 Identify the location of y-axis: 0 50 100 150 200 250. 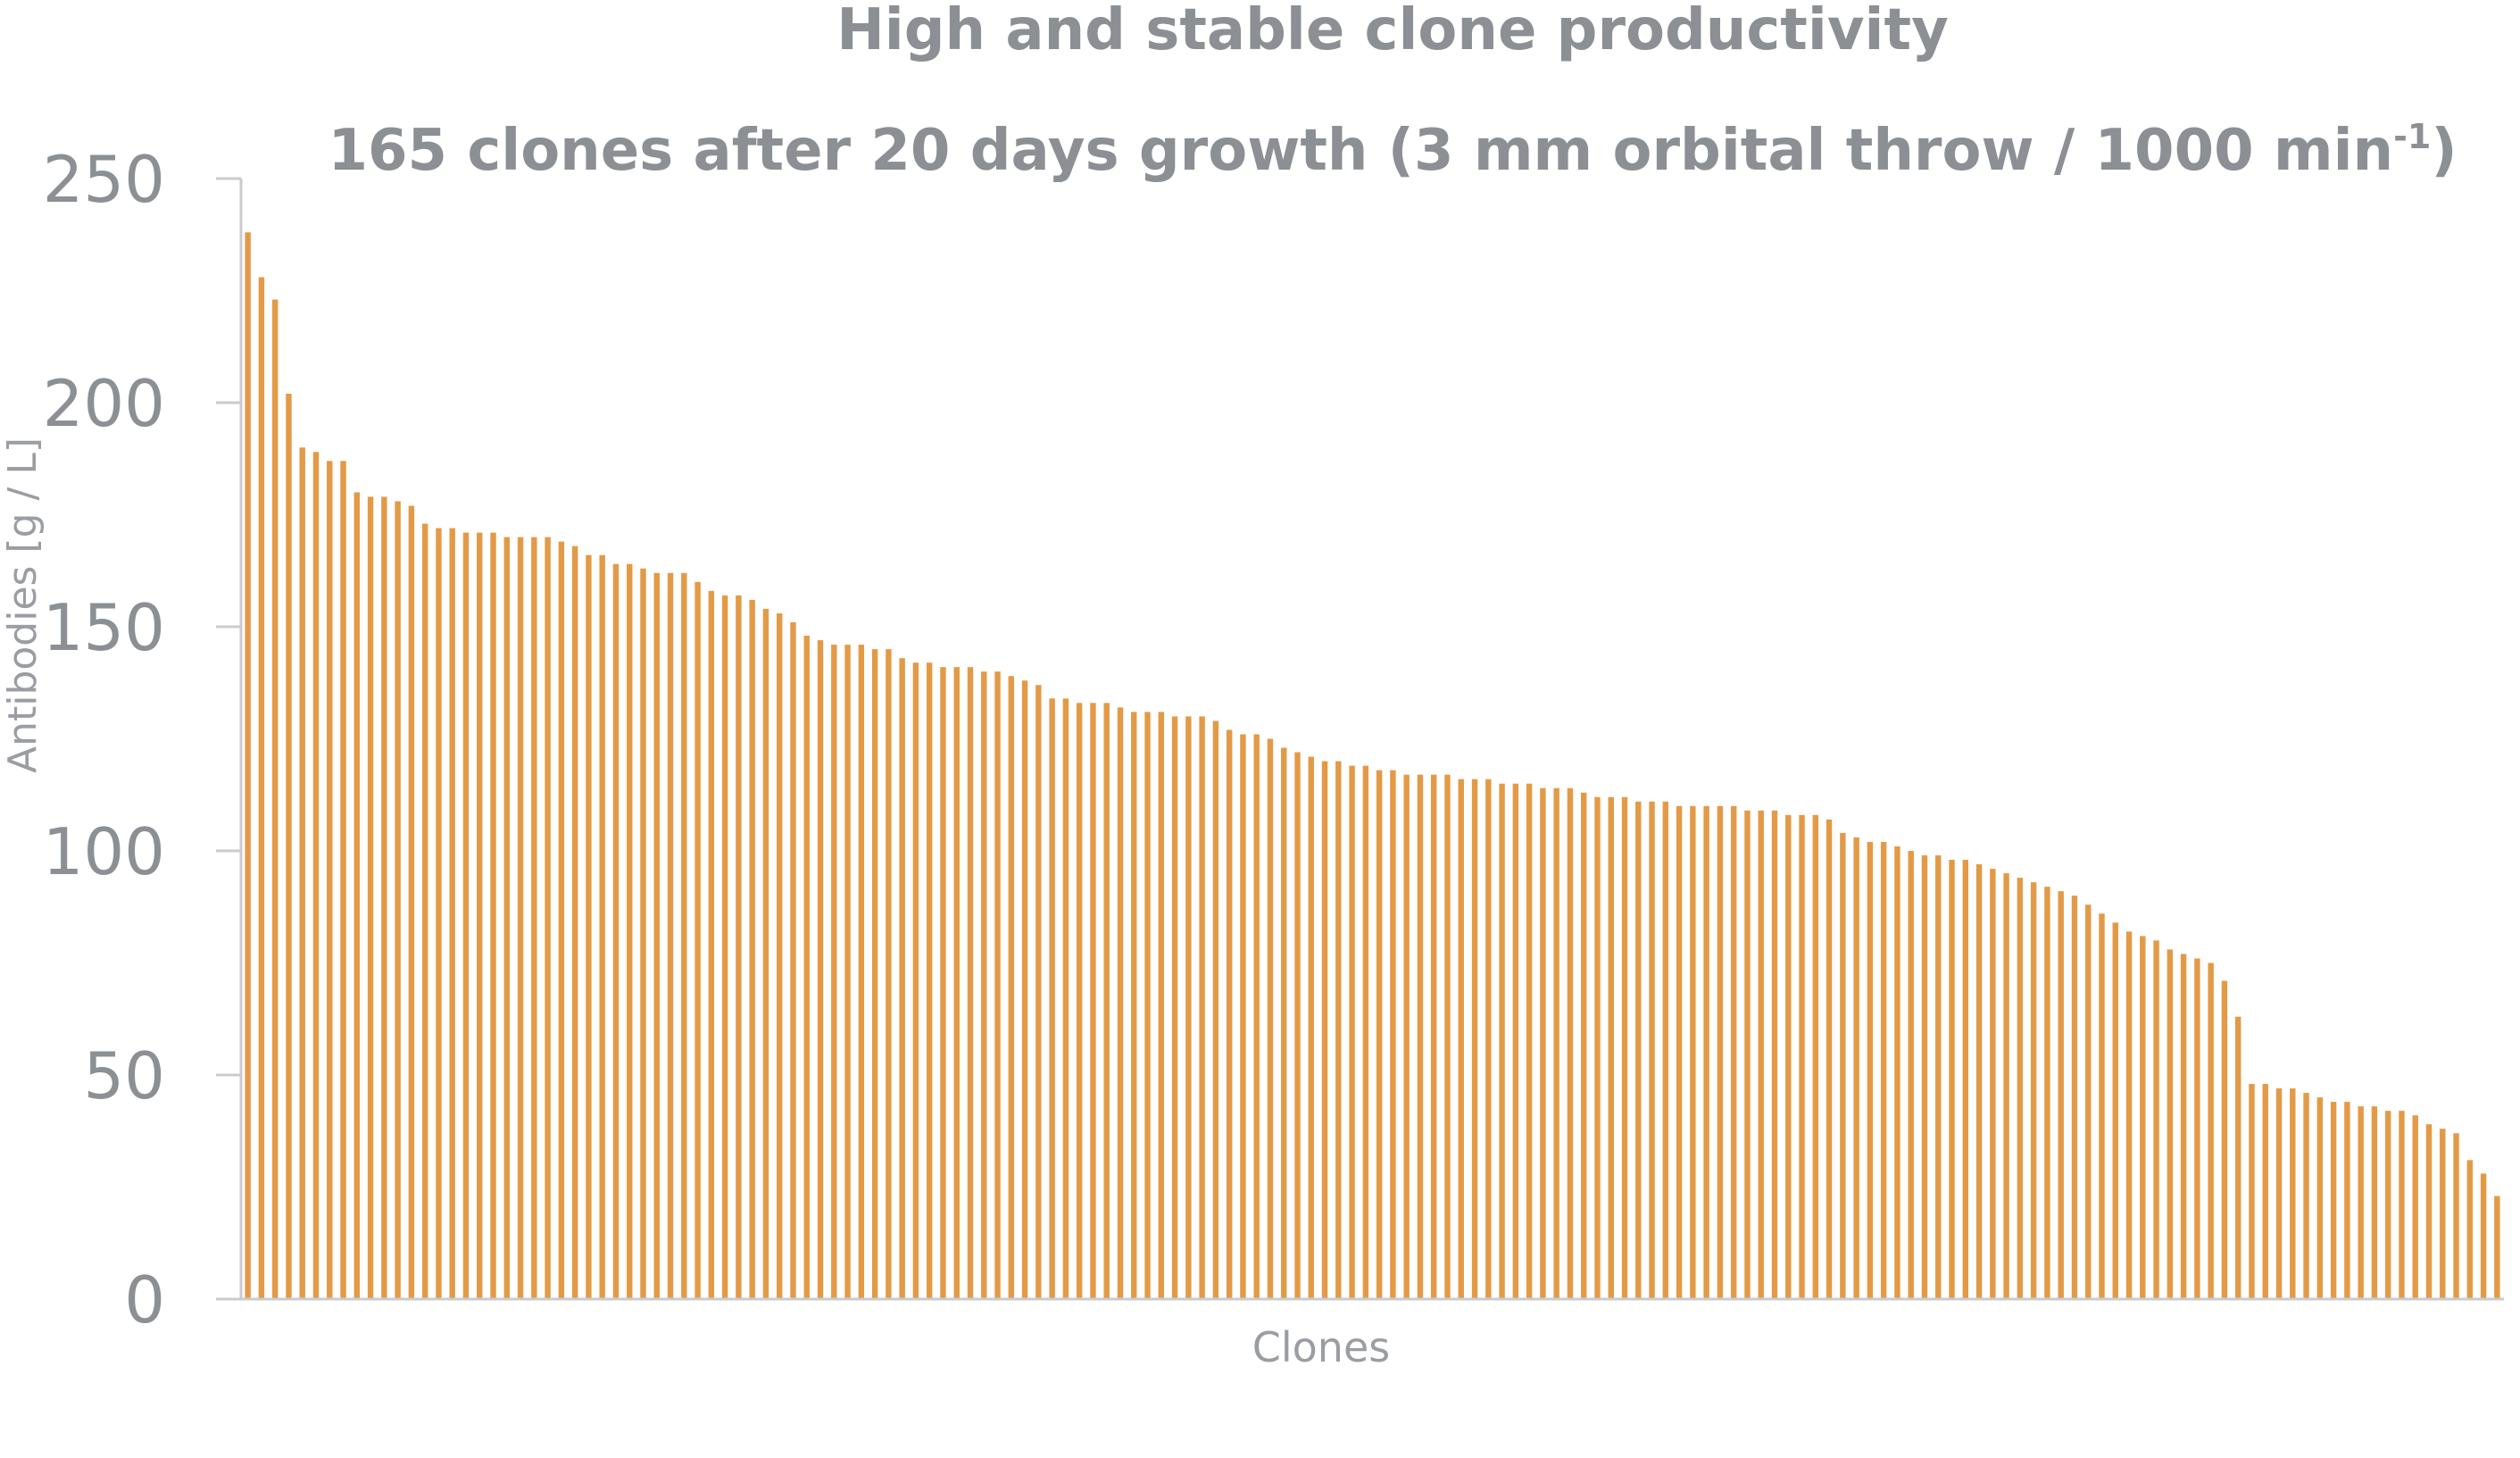
(143, 739).